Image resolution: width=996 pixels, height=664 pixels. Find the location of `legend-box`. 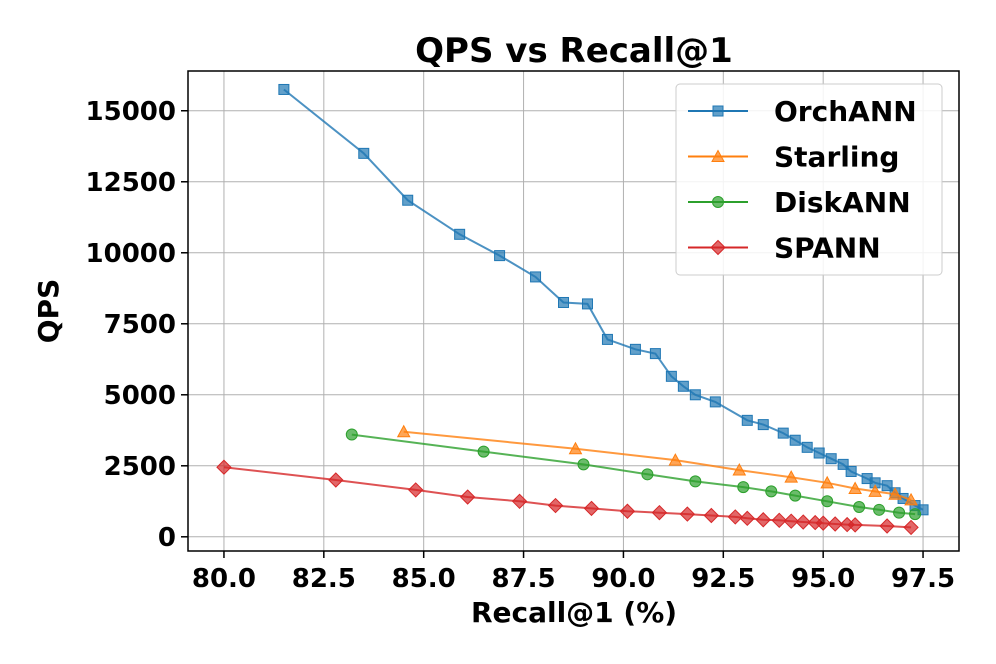

legend-box is located at coordinates (809, 179).